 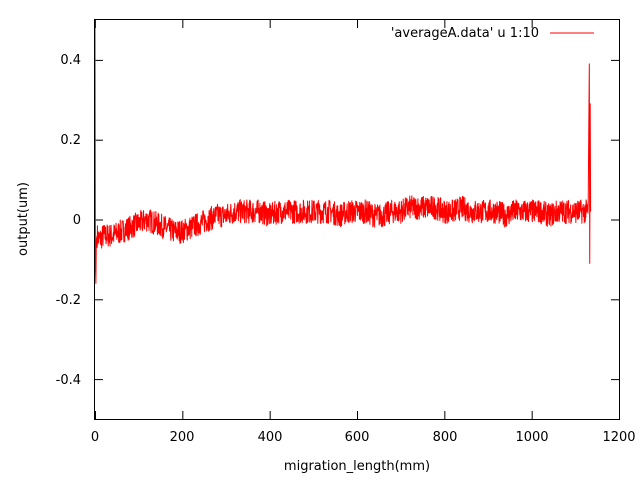 What do you see at coordinates (445, 437) in the screenshot?
I see `x-tick-label: 800` at bounding box center [445, 437].